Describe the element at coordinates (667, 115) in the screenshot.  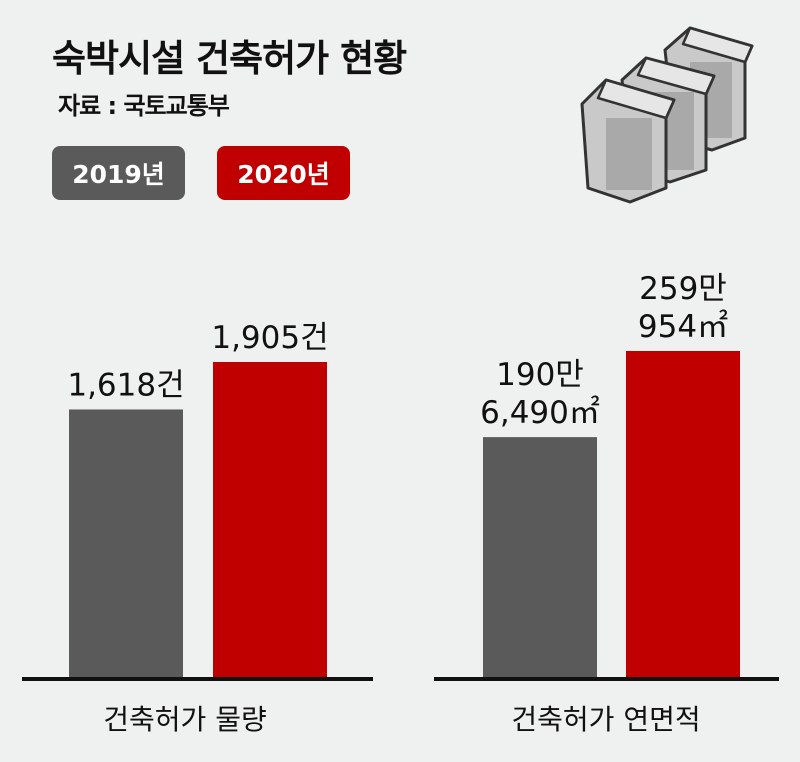
I see `buildings-icon` at that location.